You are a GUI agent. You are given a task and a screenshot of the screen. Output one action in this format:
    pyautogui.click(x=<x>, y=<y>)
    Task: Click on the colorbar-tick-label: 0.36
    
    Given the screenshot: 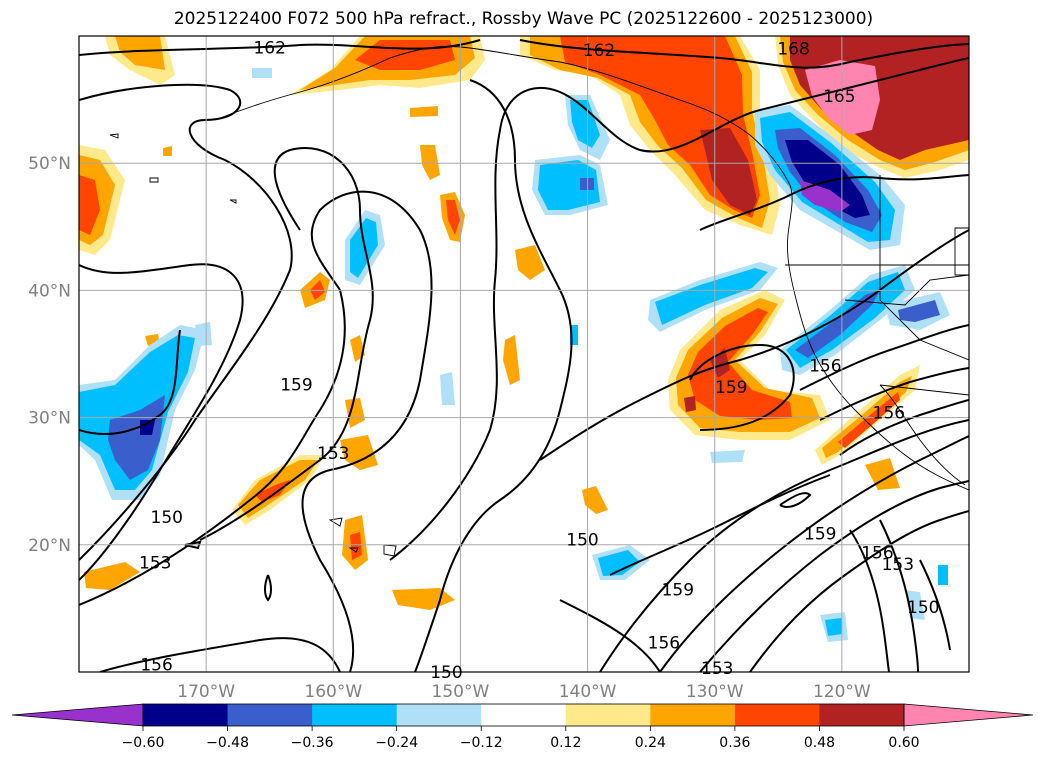 What is the action you would take?
    pyautogui.click(x=734, y=743)
    